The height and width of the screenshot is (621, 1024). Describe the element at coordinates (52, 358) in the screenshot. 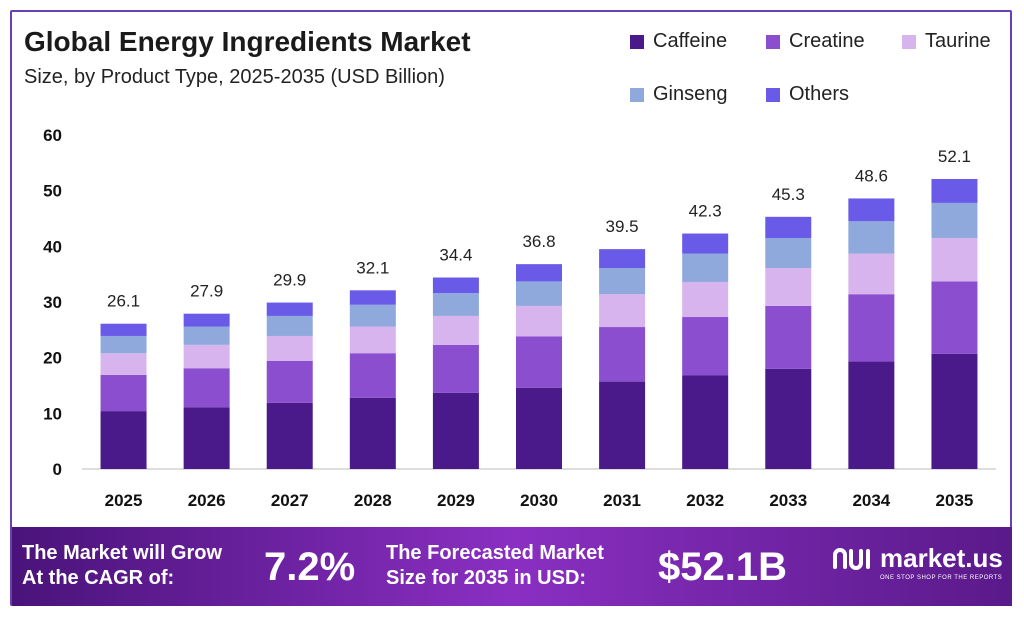

I see `y-tick-label: 20` at that location.